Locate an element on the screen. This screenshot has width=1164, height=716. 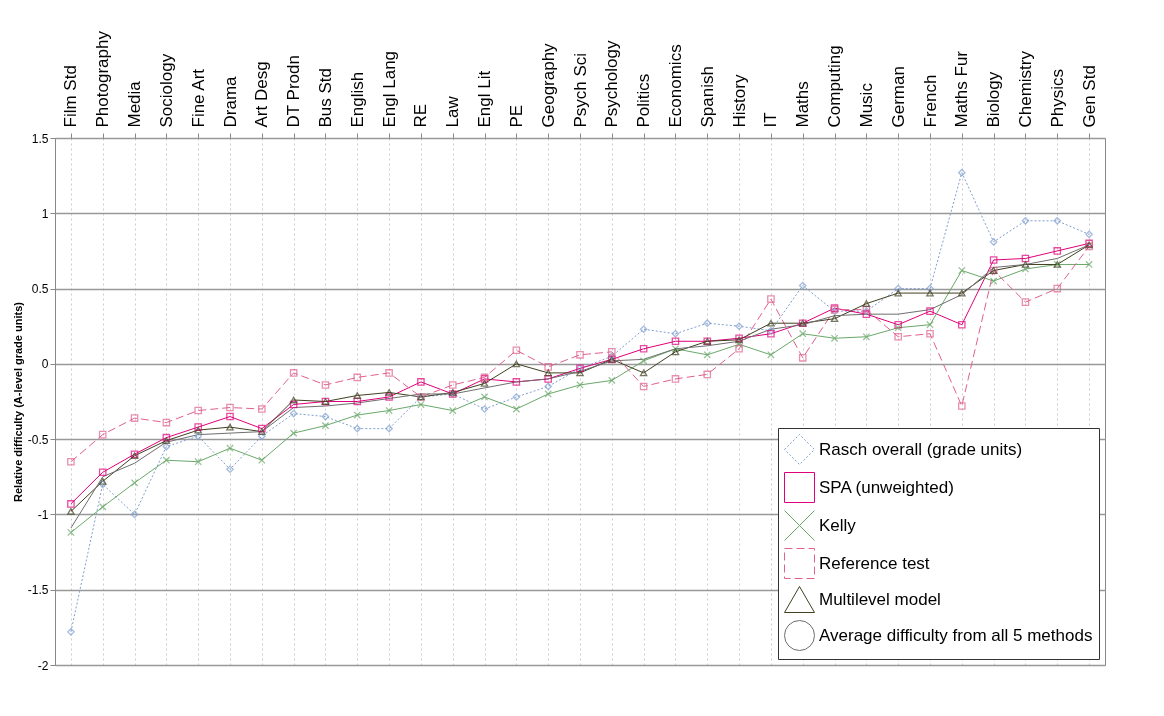
x-tick-label: Computing is located at coordinates (835, 86).